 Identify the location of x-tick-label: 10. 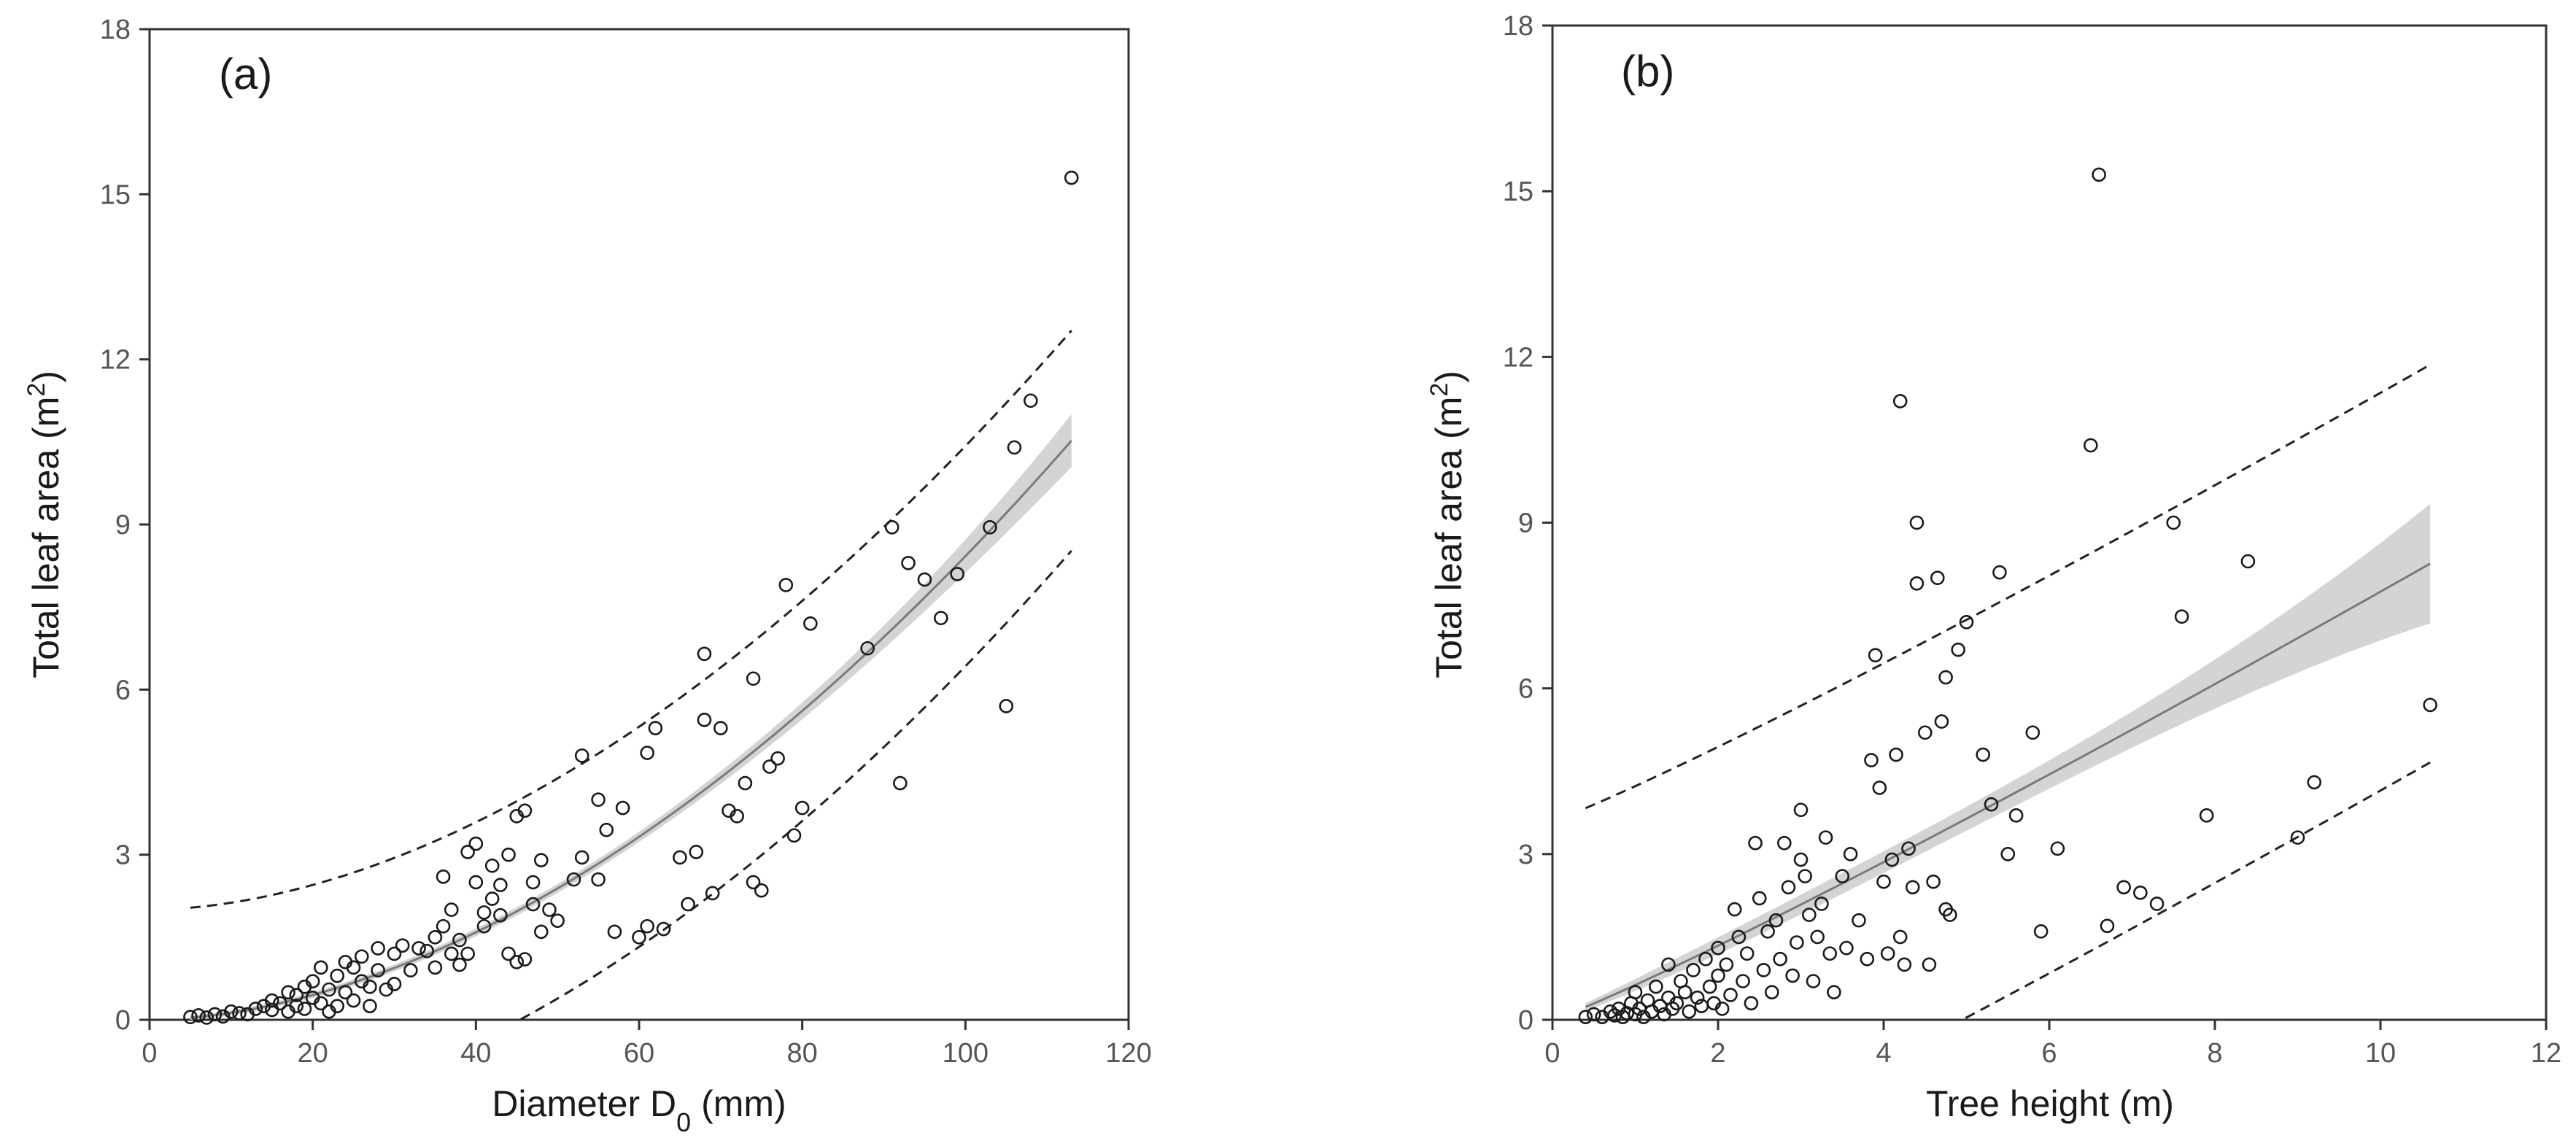
(2380, 1053).